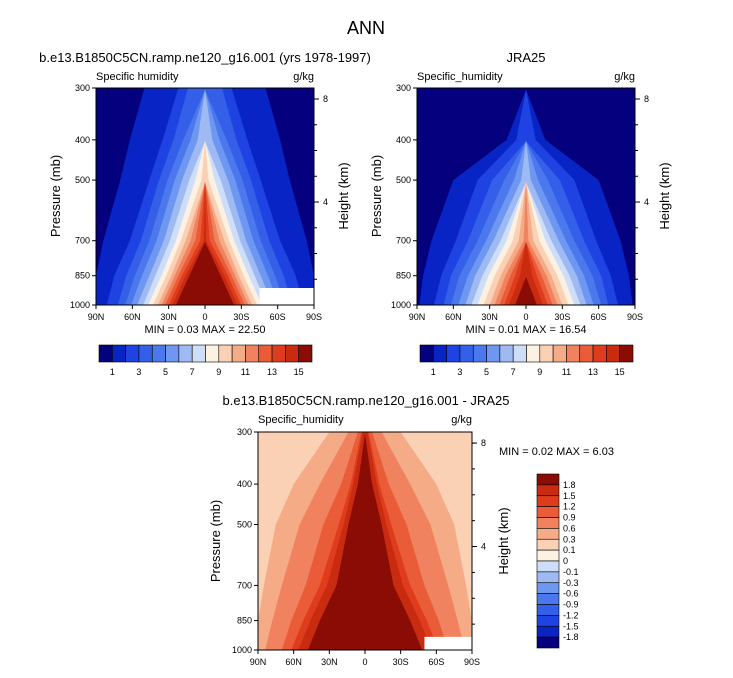 This screenshot has height=678, width=733. I want to click on panel-model-y2label: Height (km), so click(343, 195).